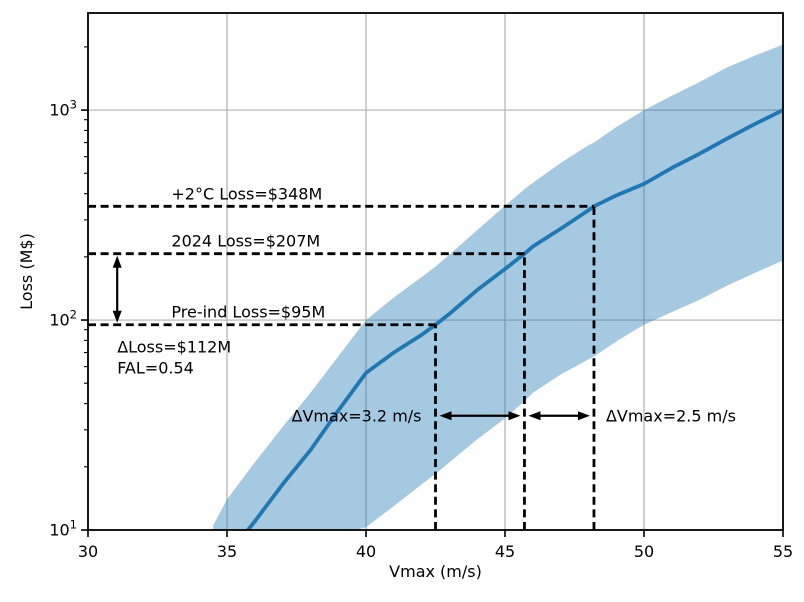 This screenshot has width=804, height=602. What do you see at coordinates (505, 551) in the screenshot?
I see `x-tick-label: 45` at bounding box center [505, 551].